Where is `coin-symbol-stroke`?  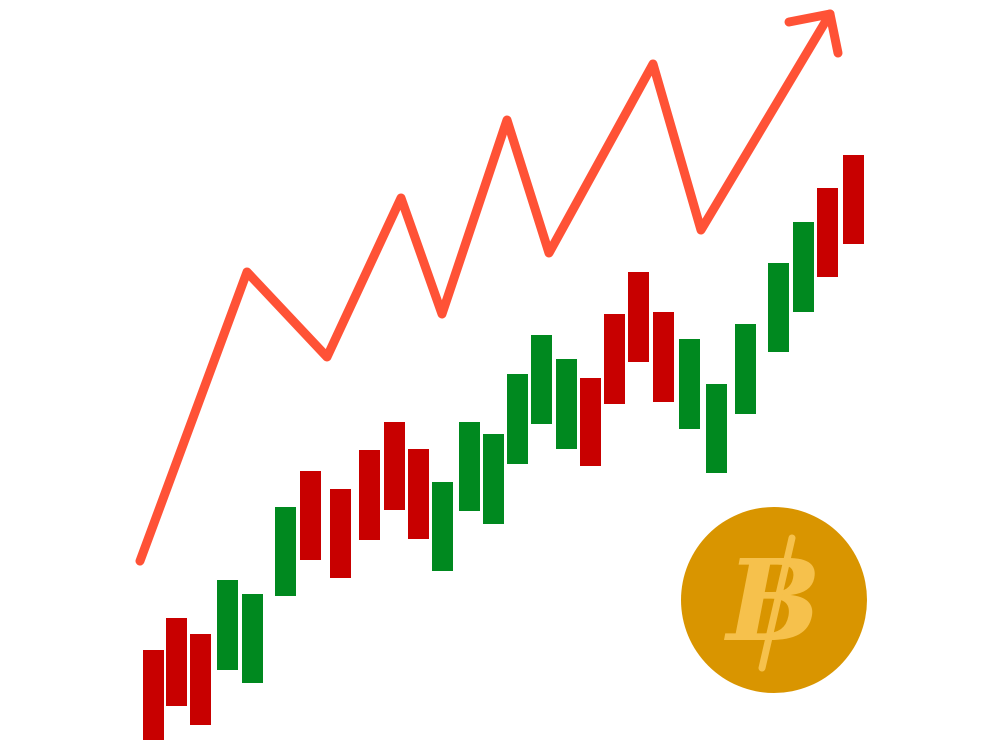 coin-symbol-stroke is located at coordinates (777, 603).